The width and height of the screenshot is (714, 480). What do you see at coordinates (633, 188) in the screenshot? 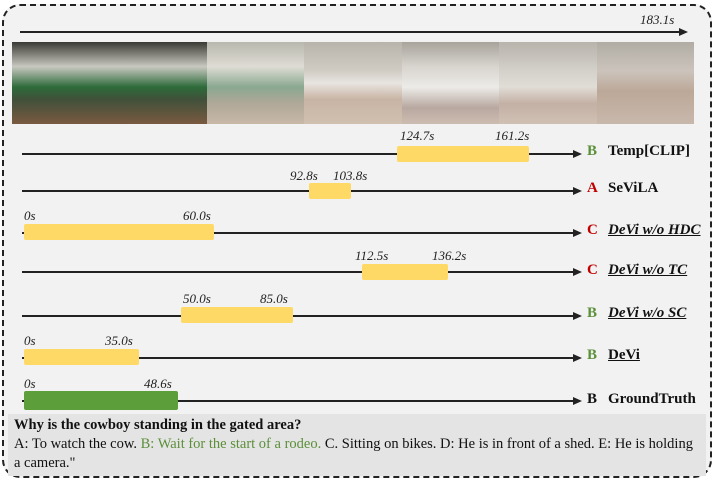
I see `method-label: SeViLA` at bounding box center [633, 188].